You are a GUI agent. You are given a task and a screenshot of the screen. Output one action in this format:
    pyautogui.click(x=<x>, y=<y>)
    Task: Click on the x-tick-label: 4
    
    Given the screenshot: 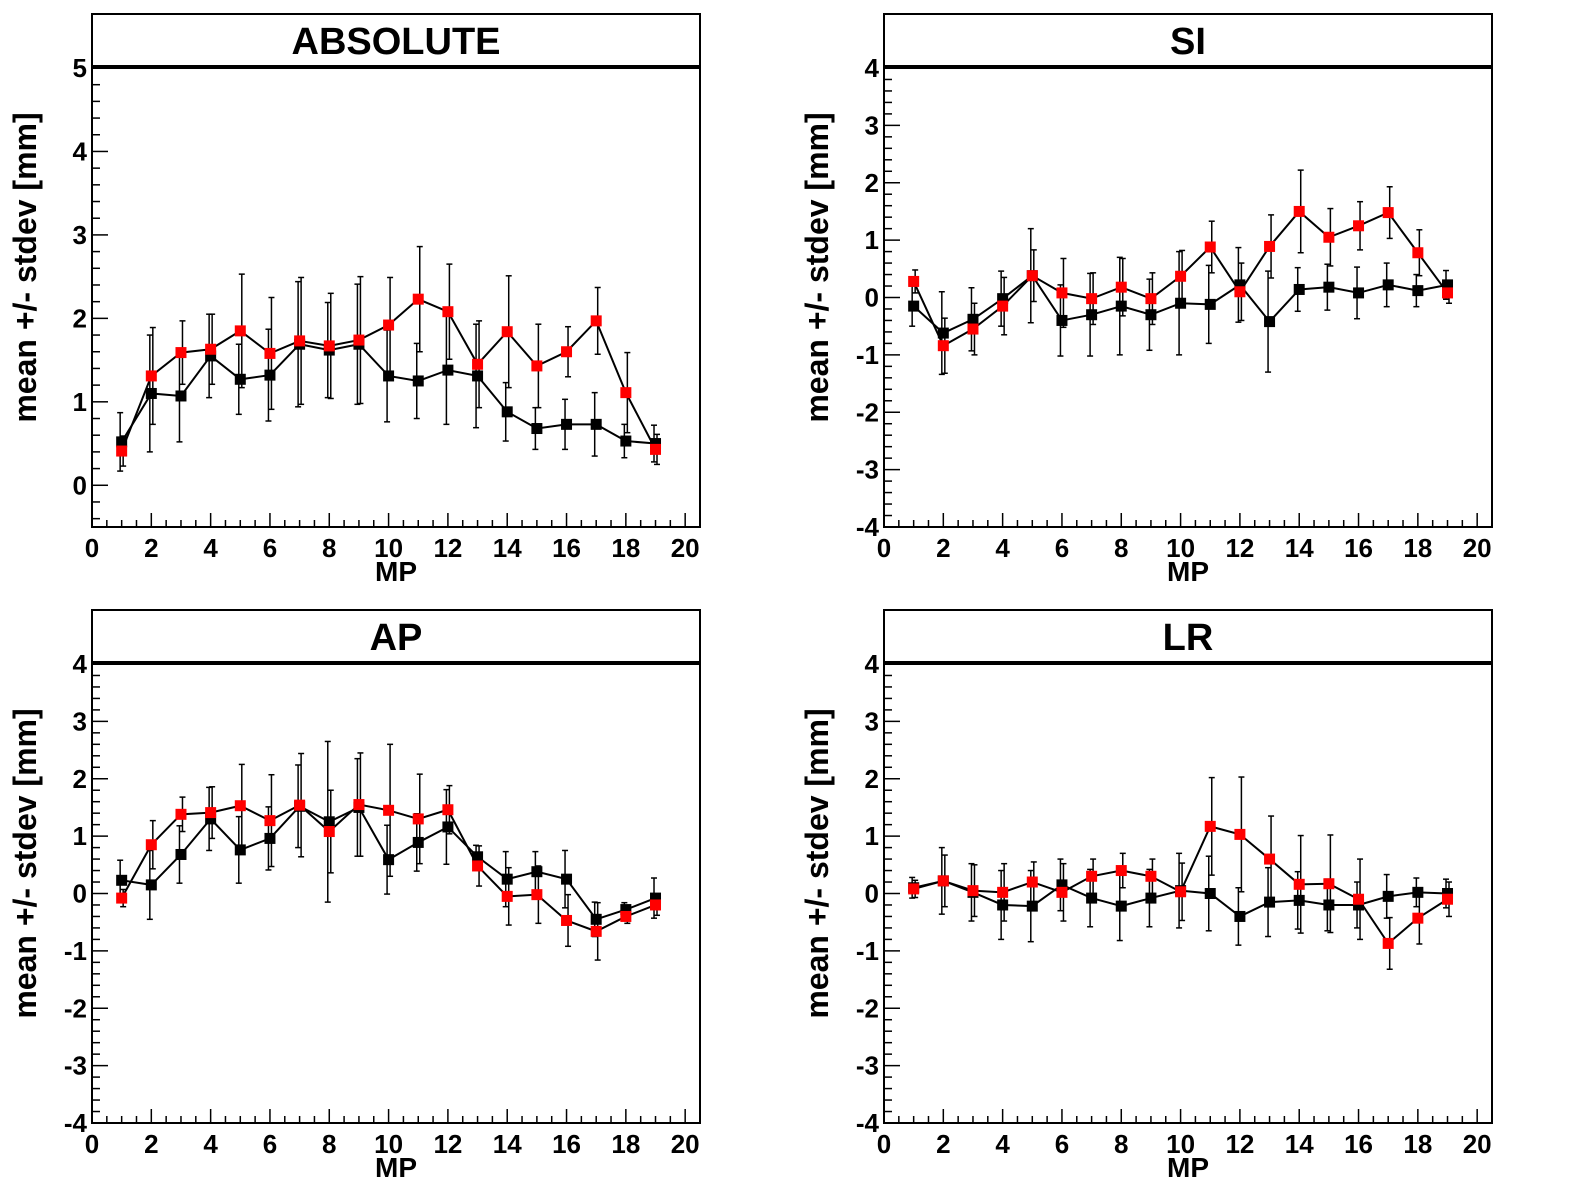 What is the action you would take?
    pyautogui.click(x=1002, y=548)
    